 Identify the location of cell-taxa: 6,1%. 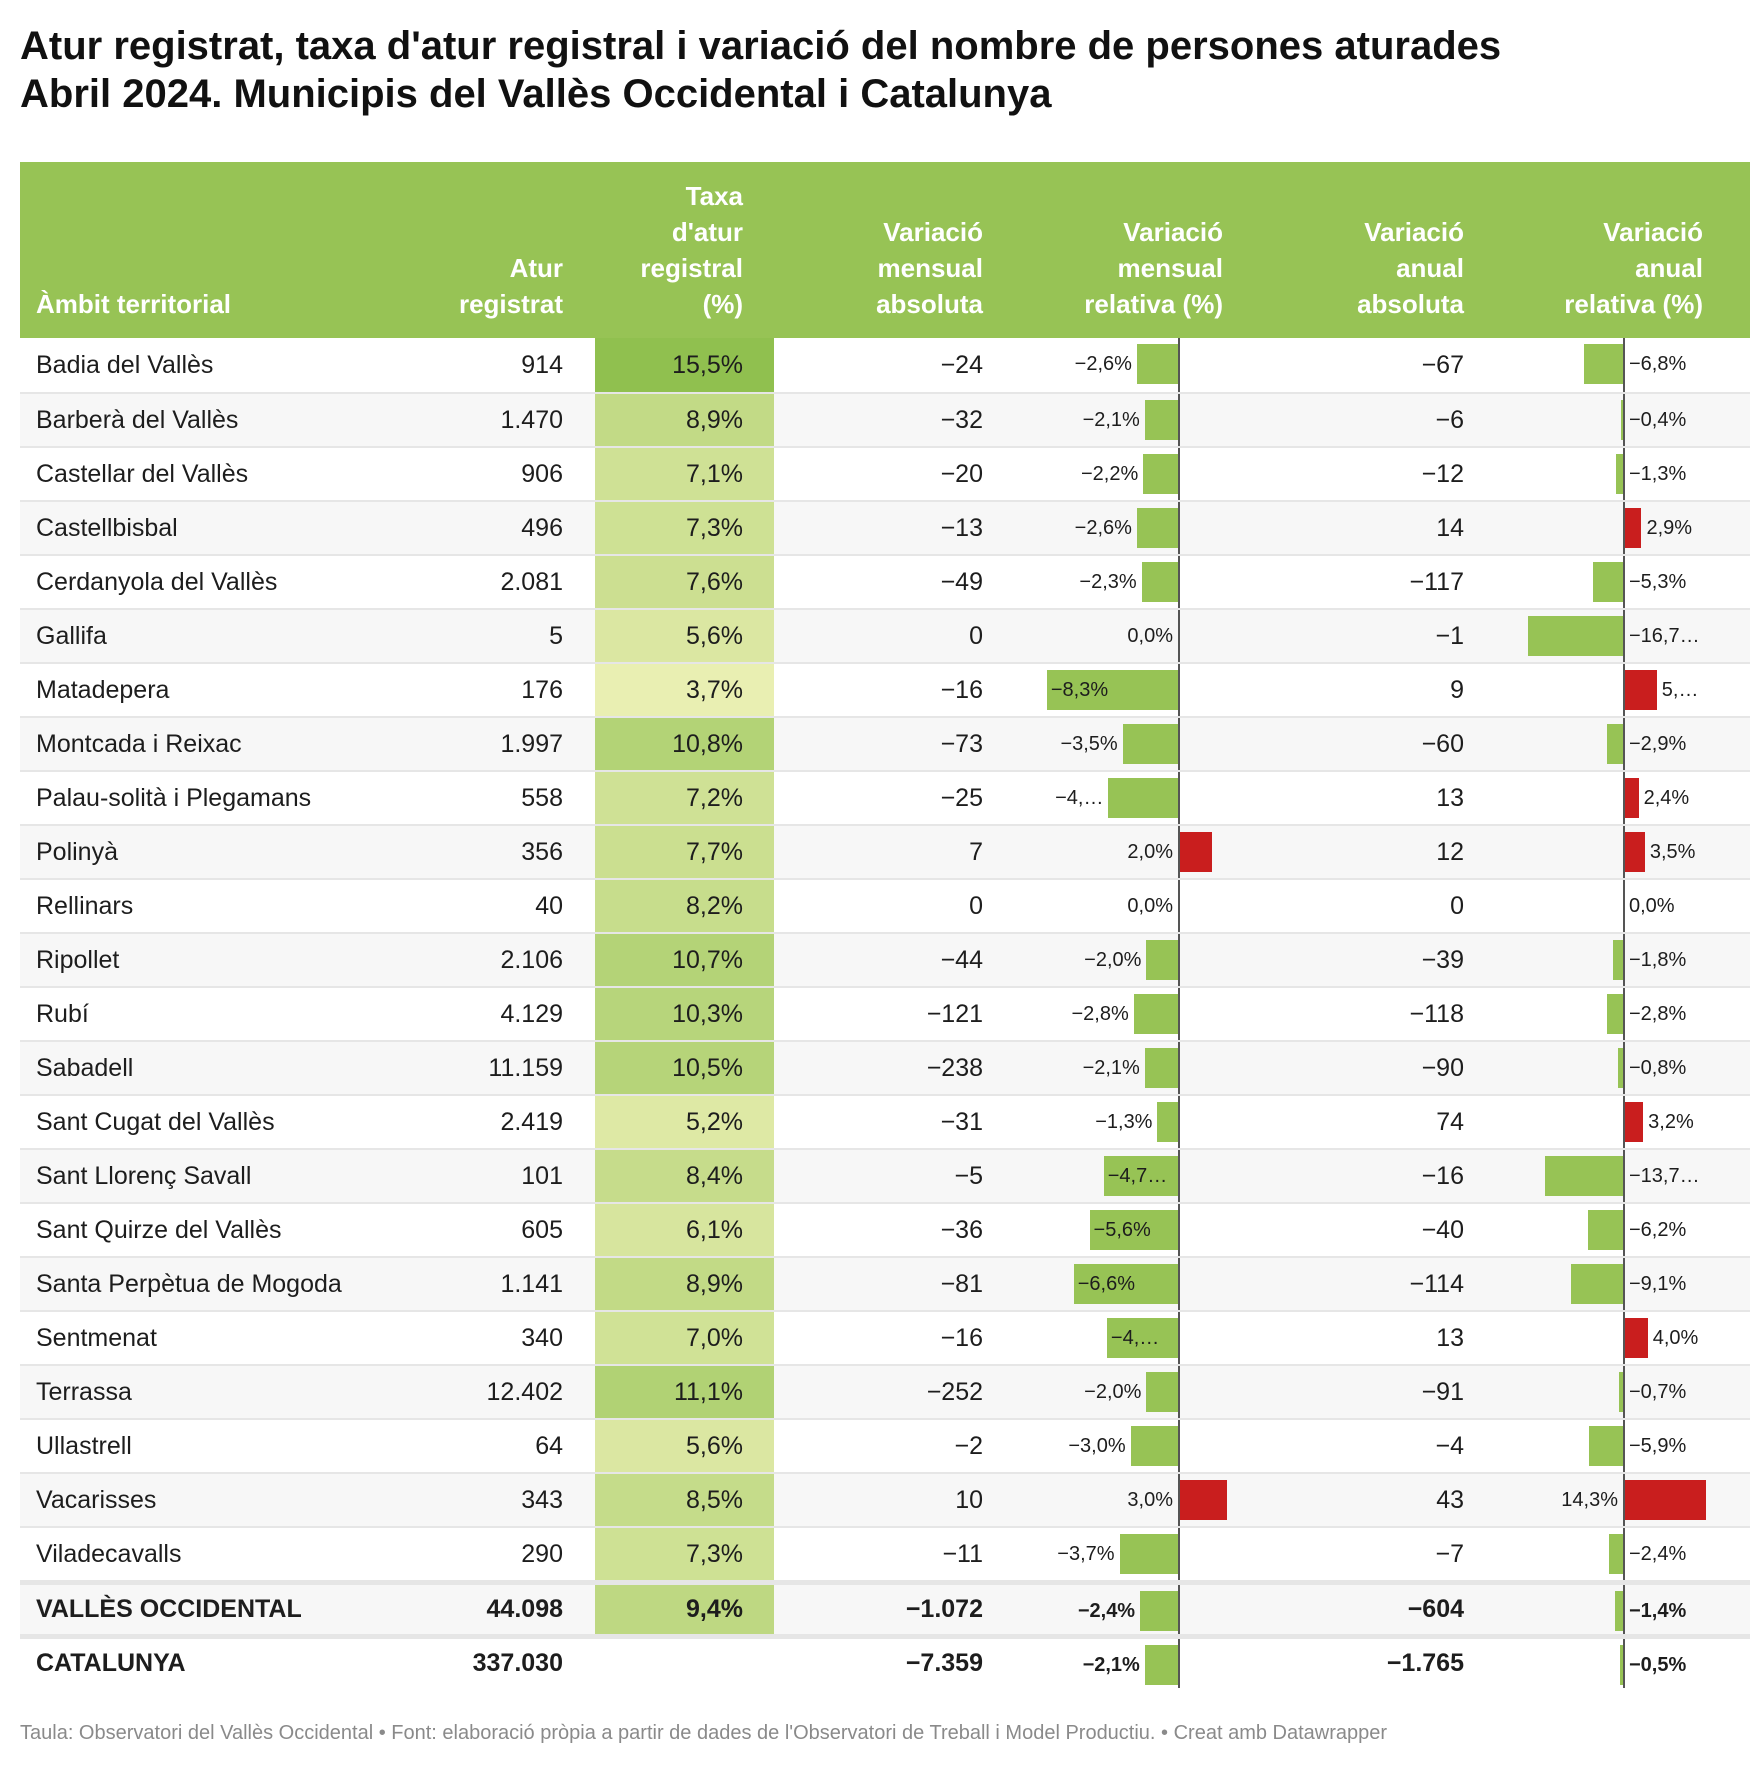
(684, 1230).